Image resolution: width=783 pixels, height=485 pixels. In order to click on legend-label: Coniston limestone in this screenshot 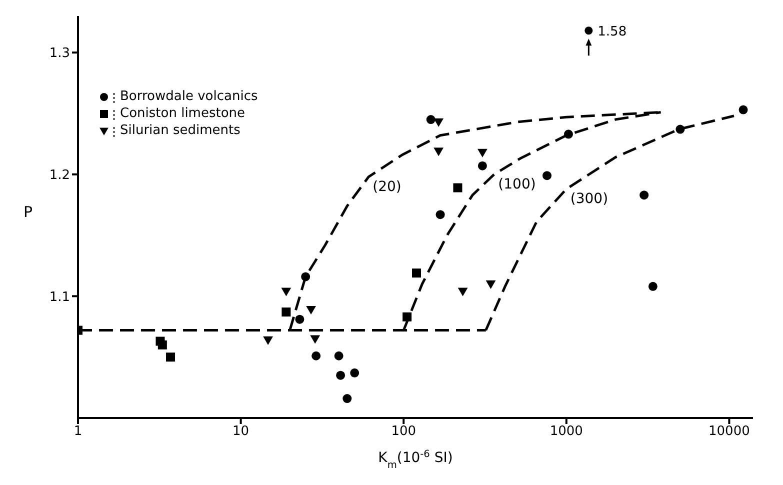, I will do `click(183, 113)`.